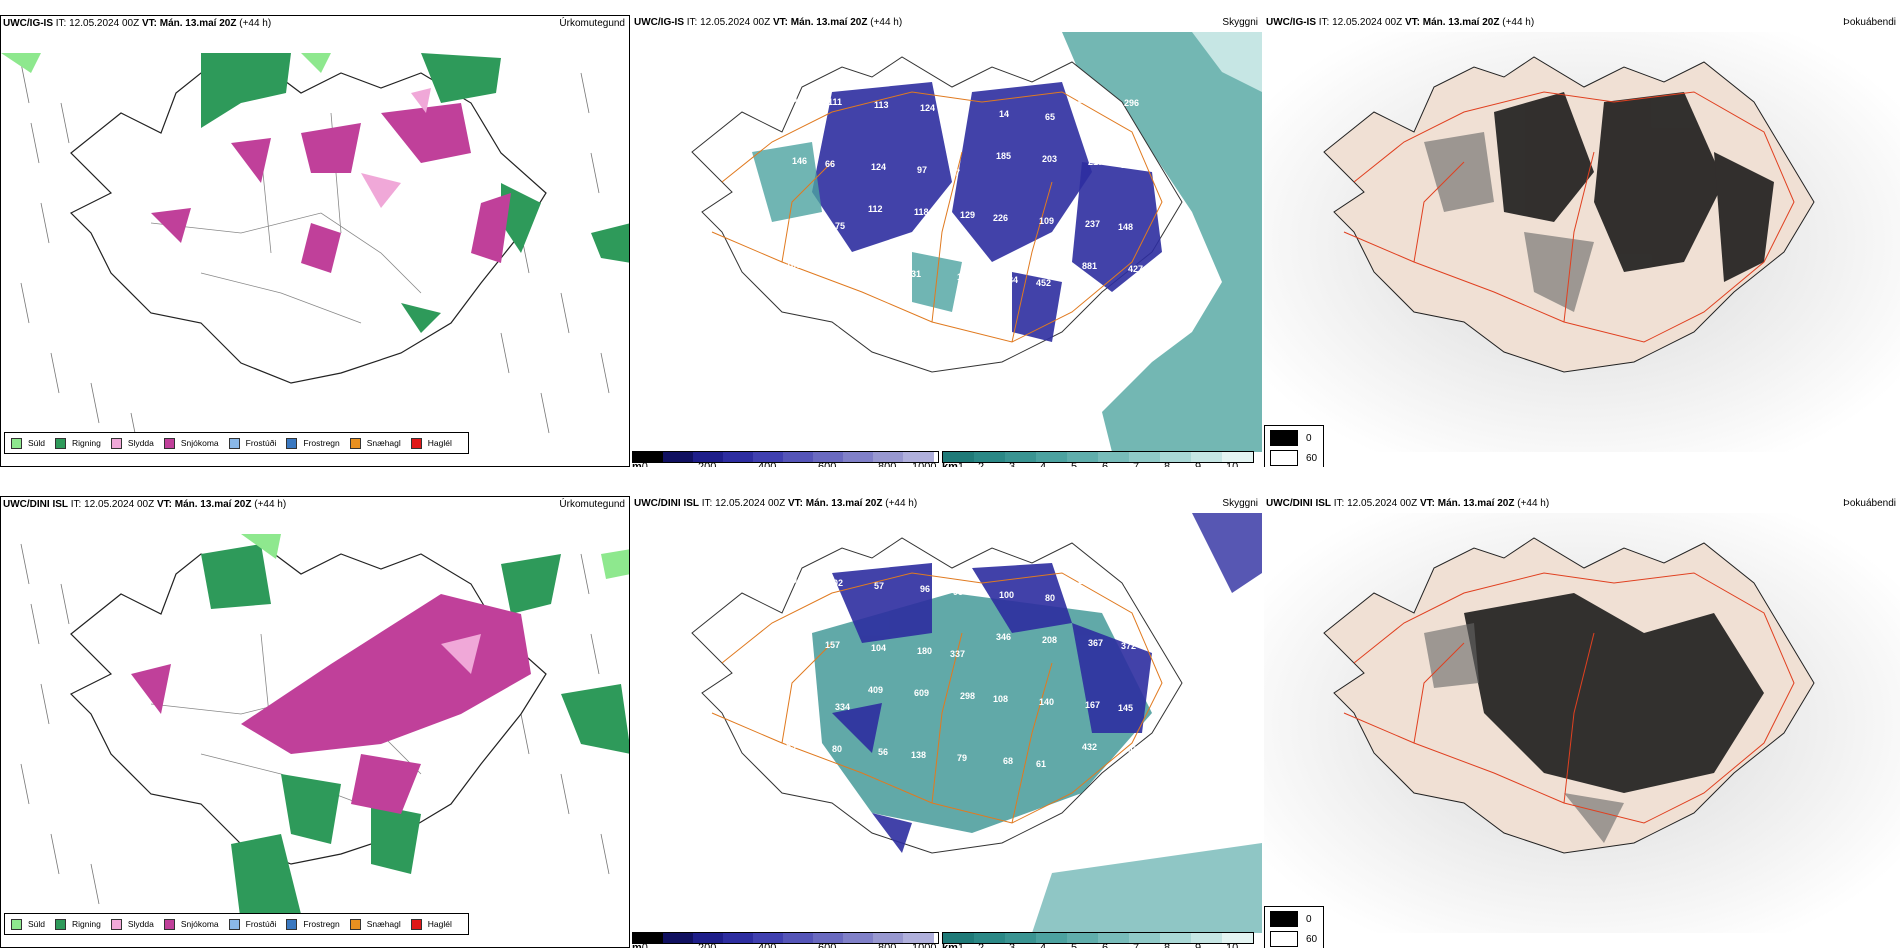  What do you see at coordinates (1000, 699) in the screenshot?
I see `visibility-value-label: 108` at bounding box center [1000, 699].